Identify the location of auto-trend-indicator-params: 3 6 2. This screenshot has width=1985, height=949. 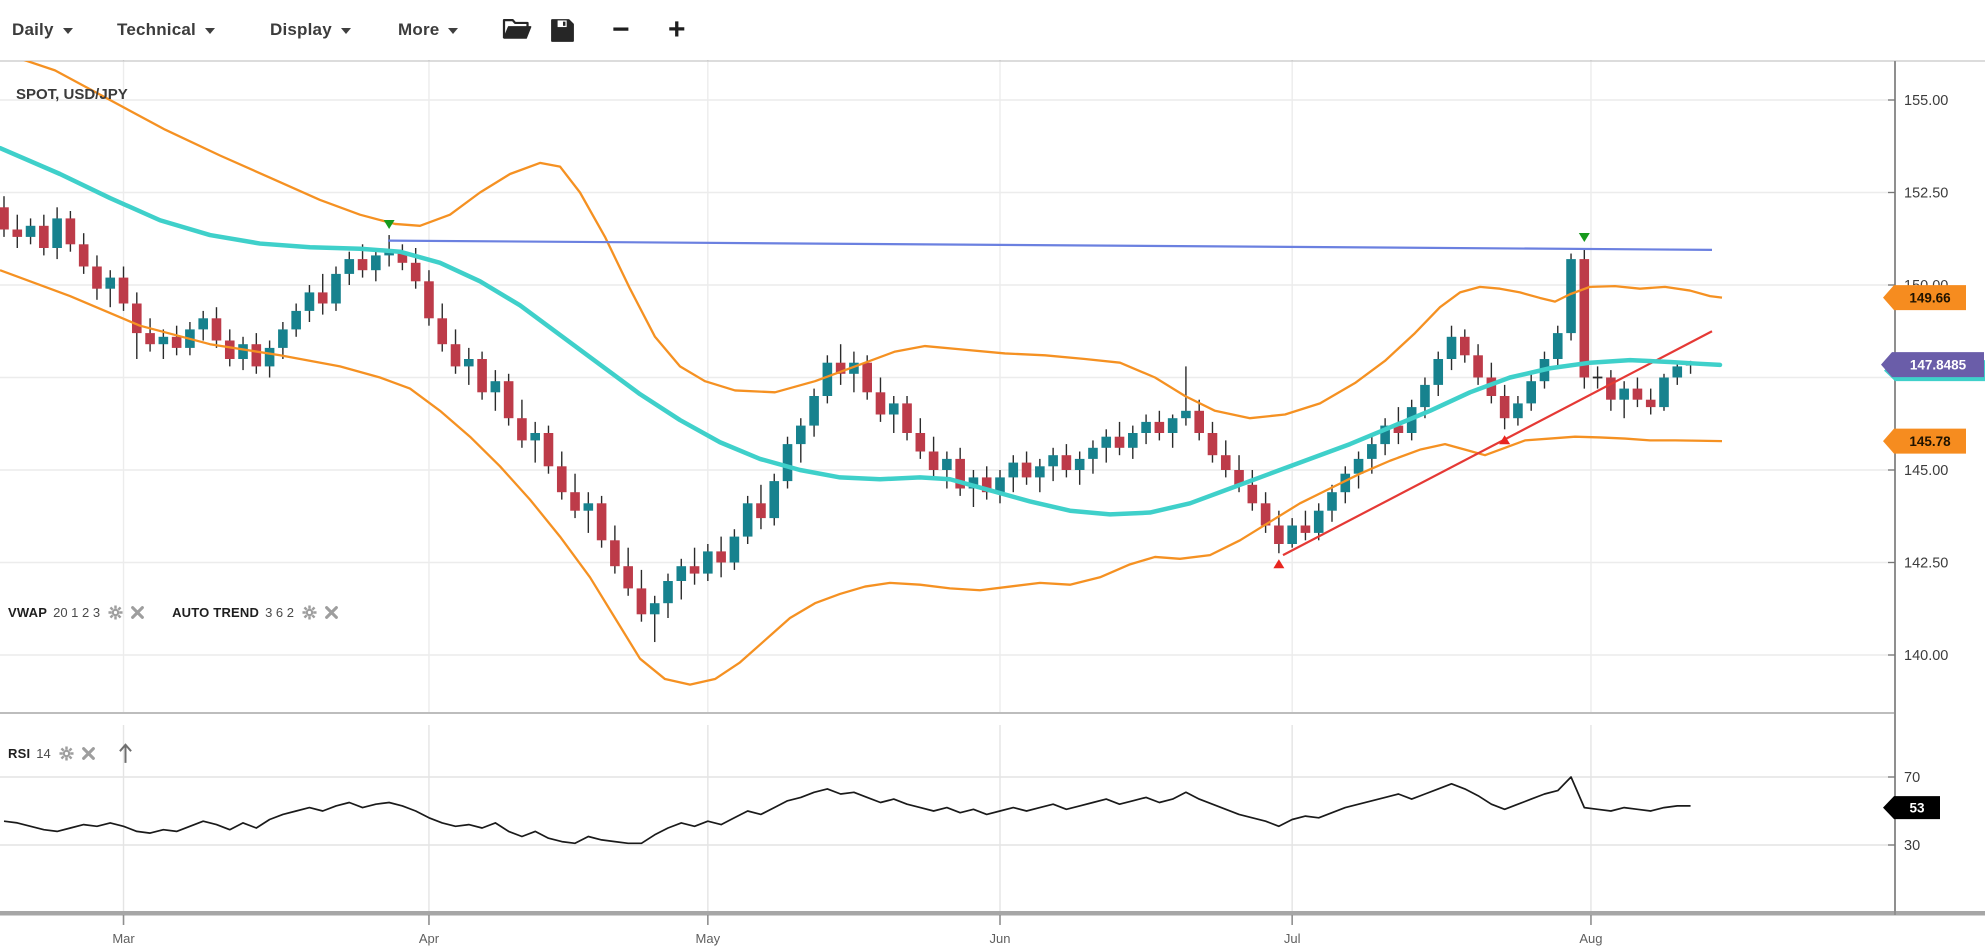
(279, 612).